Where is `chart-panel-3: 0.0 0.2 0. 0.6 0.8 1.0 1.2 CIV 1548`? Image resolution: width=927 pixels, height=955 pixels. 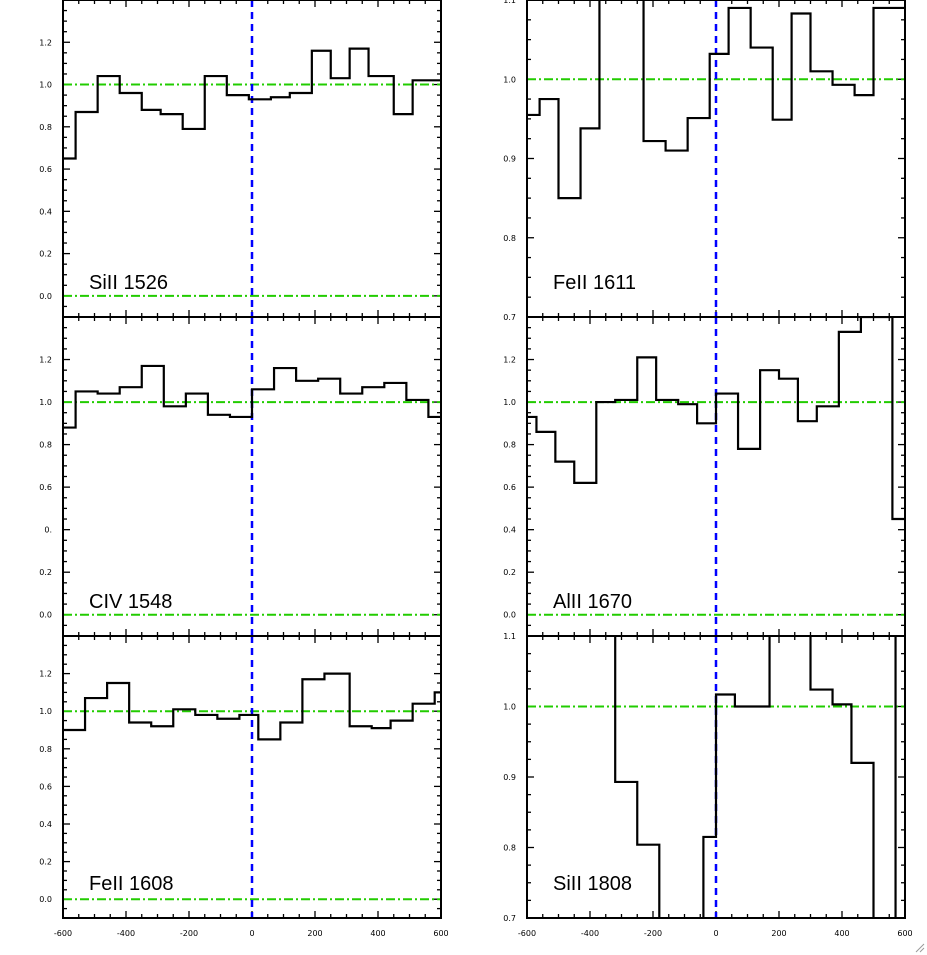 chart-panel-3: 0.0 0.2 0. 0.6 0.8 1.0 1.2 CIV 1548 is located at coordinates (240, 476).